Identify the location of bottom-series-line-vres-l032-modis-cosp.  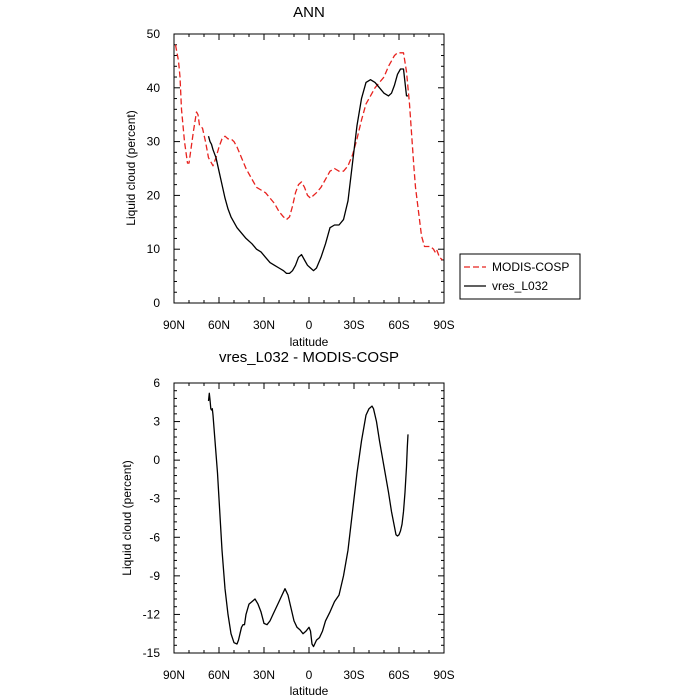
(308, 520).